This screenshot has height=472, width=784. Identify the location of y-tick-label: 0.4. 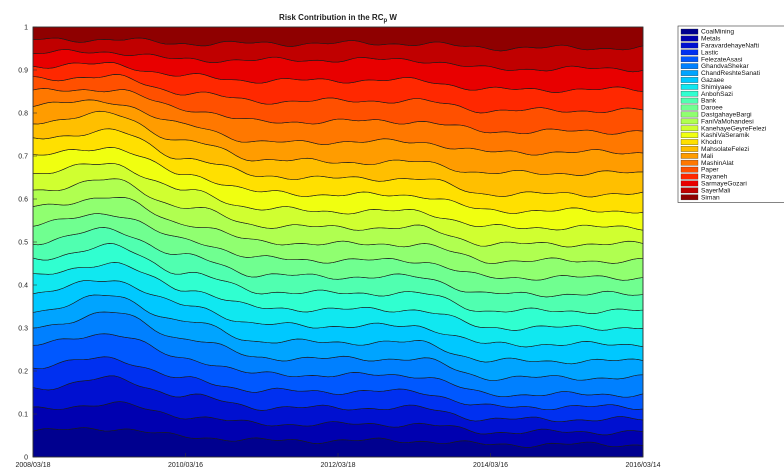
(23, 286).